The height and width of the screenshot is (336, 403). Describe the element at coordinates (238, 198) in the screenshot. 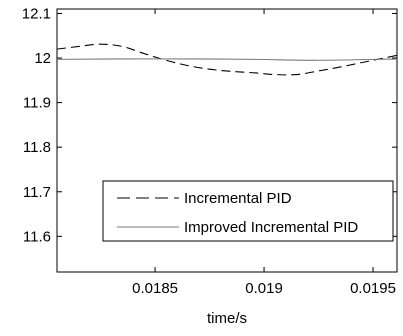

I see `legend-label: Incremental PID` at that location.